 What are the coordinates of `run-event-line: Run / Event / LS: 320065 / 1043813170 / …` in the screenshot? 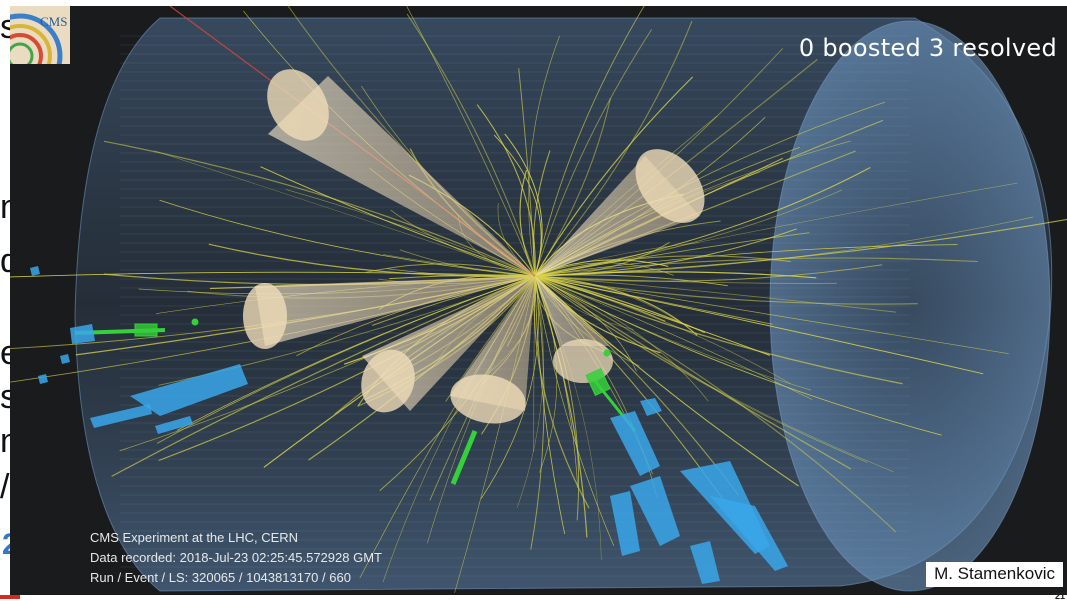 It's located at (220, 577).